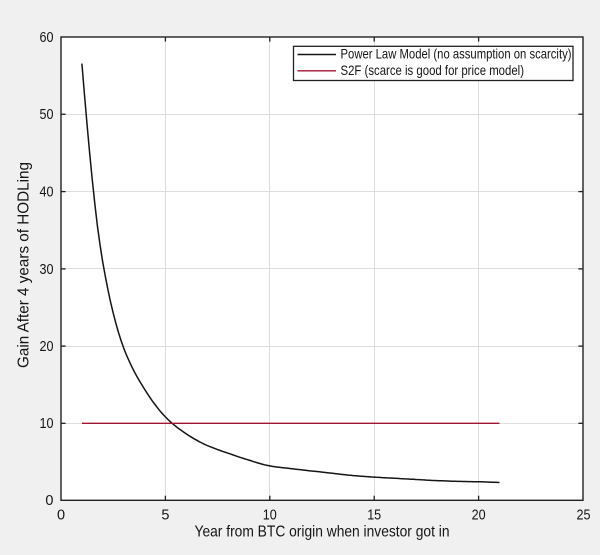 Image resolution: width=600 pixels, height=555 pixels. I want to click on svg-text: 30, so click(47, 270).